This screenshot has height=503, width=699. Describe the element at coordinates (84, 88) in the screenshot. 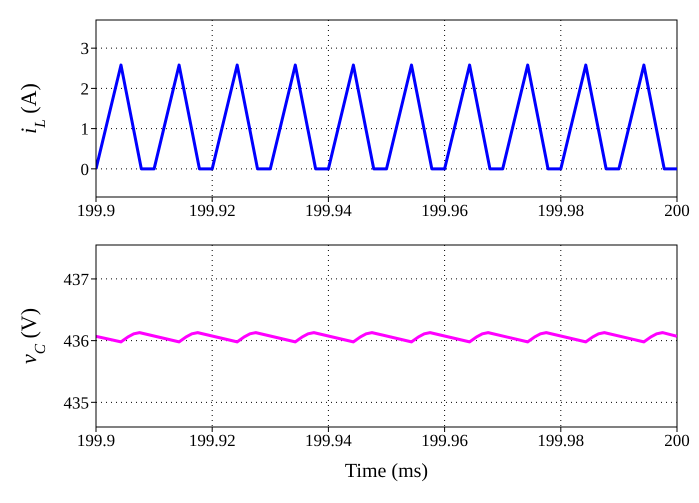

I see `y-tick-label: 2` at that location.